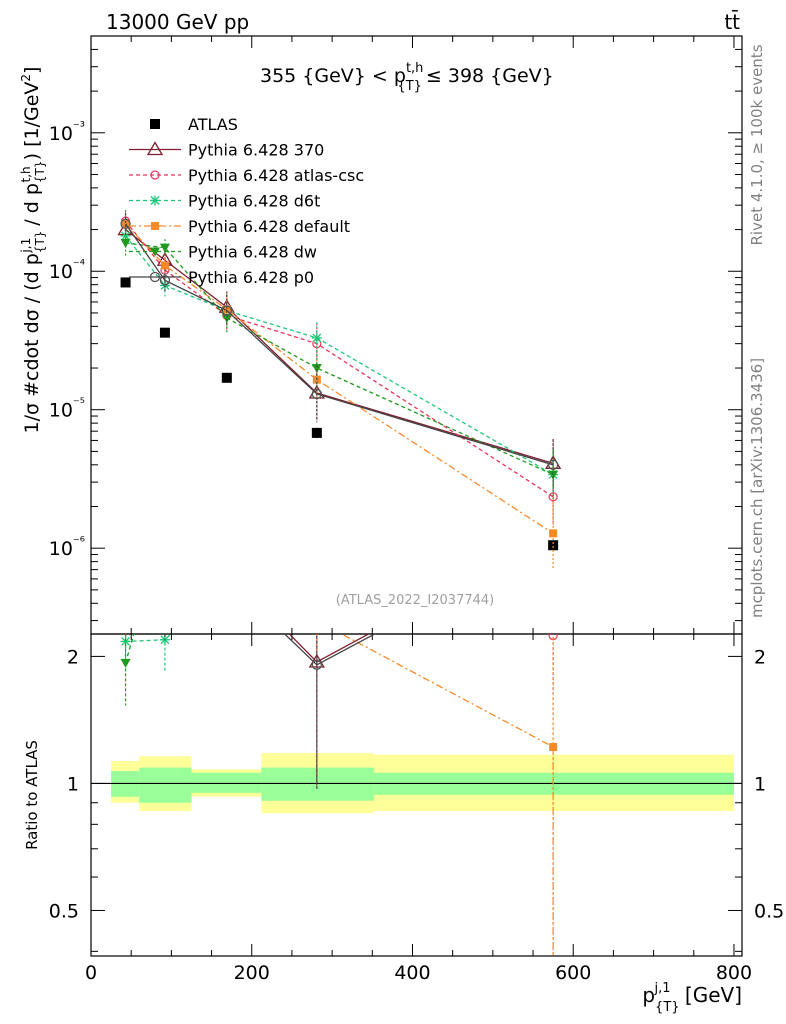 This screenshot has height=1024, width=786. I want to click on legend-label-d6t: Pythia 6.428 d6t, so click(254, 201).